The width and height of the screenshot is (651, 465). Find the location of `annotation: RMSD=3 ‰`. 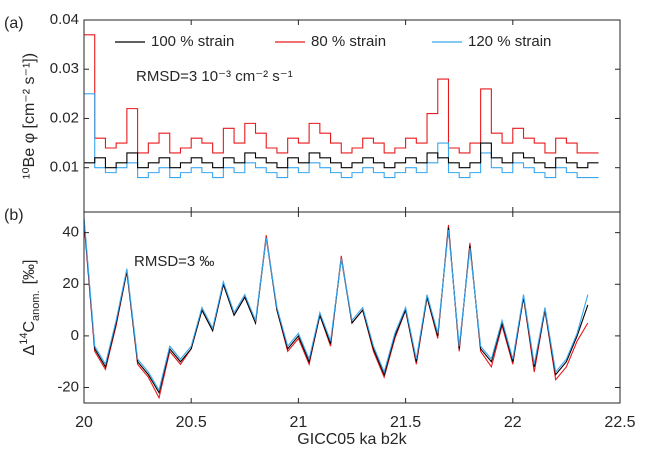

annotation: RMSD=3 ‰ is located at coordinates (174, 261).